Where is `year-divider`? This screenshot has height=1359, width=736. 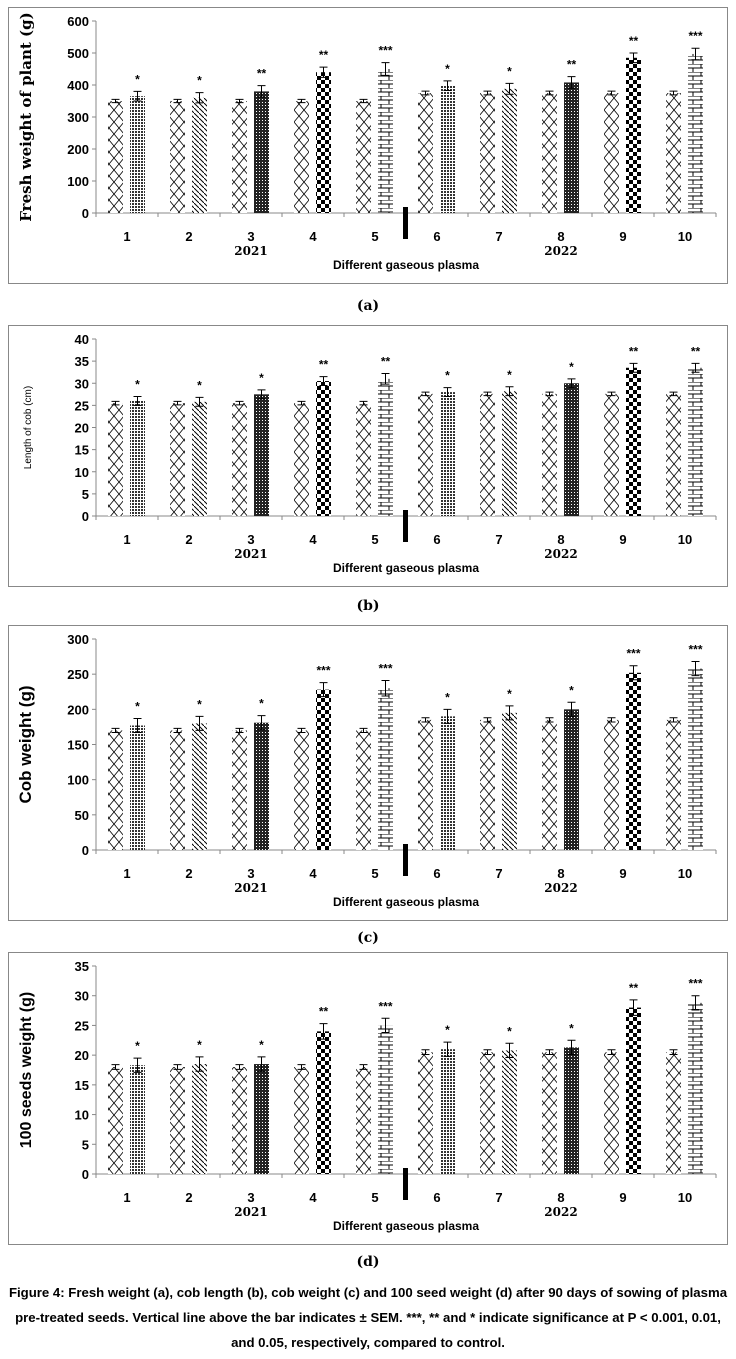 year-divider is located at coordinates (405, 860).